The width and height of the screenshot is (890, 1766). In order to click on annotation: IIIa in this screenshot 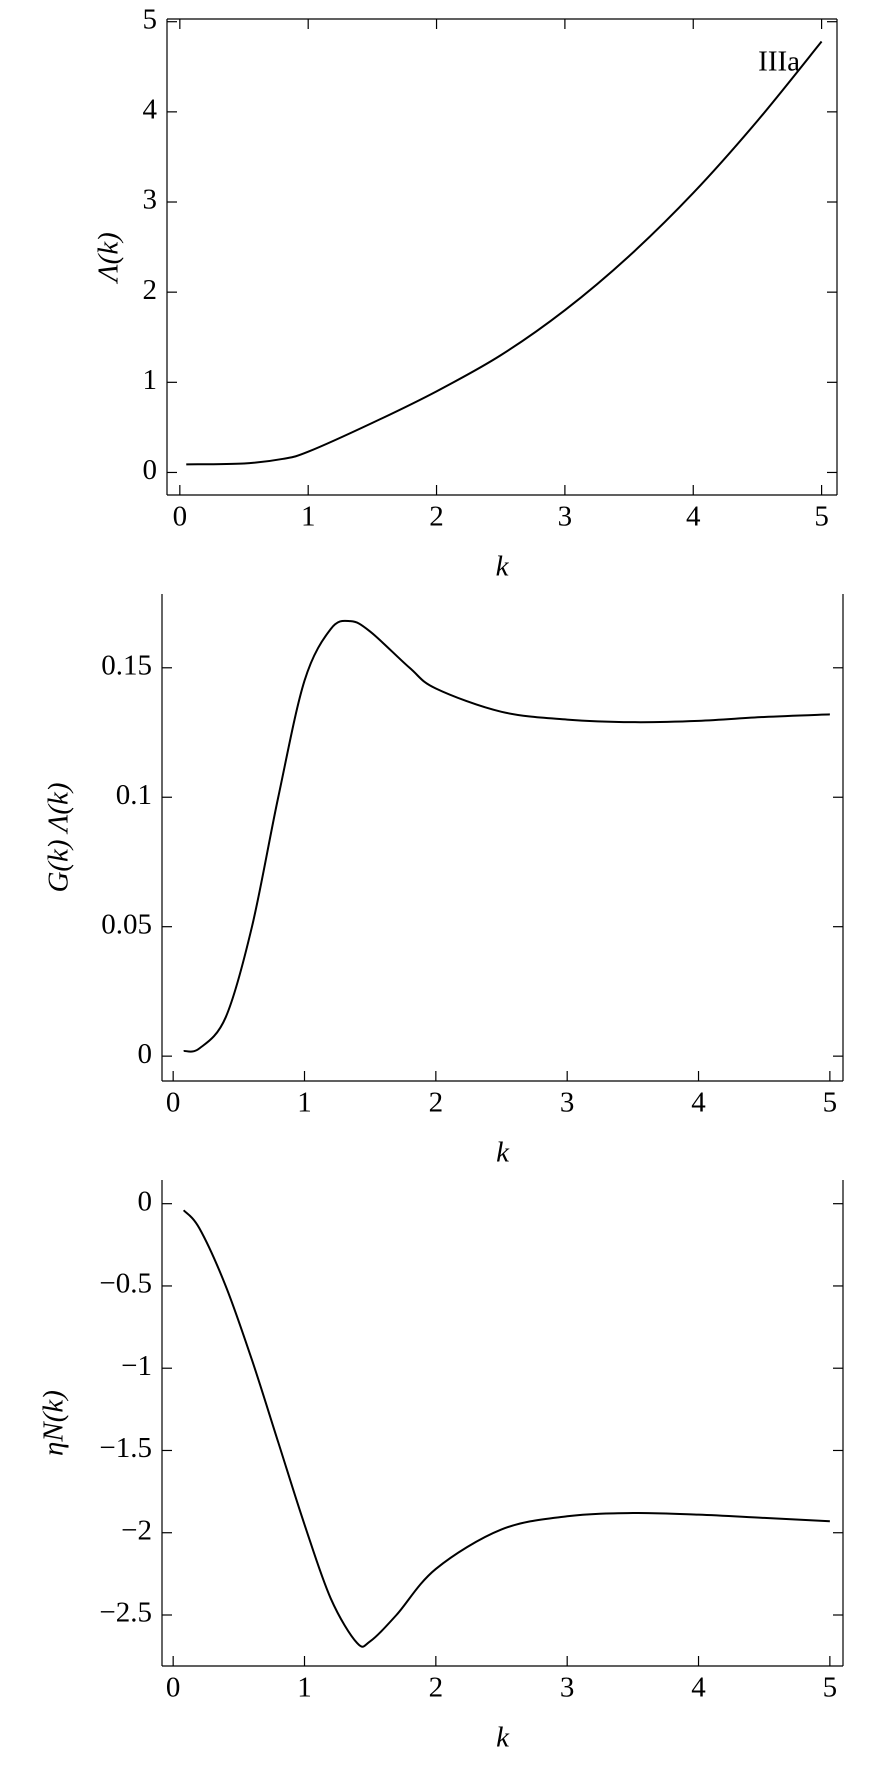, I will do `click(779, 62)`.